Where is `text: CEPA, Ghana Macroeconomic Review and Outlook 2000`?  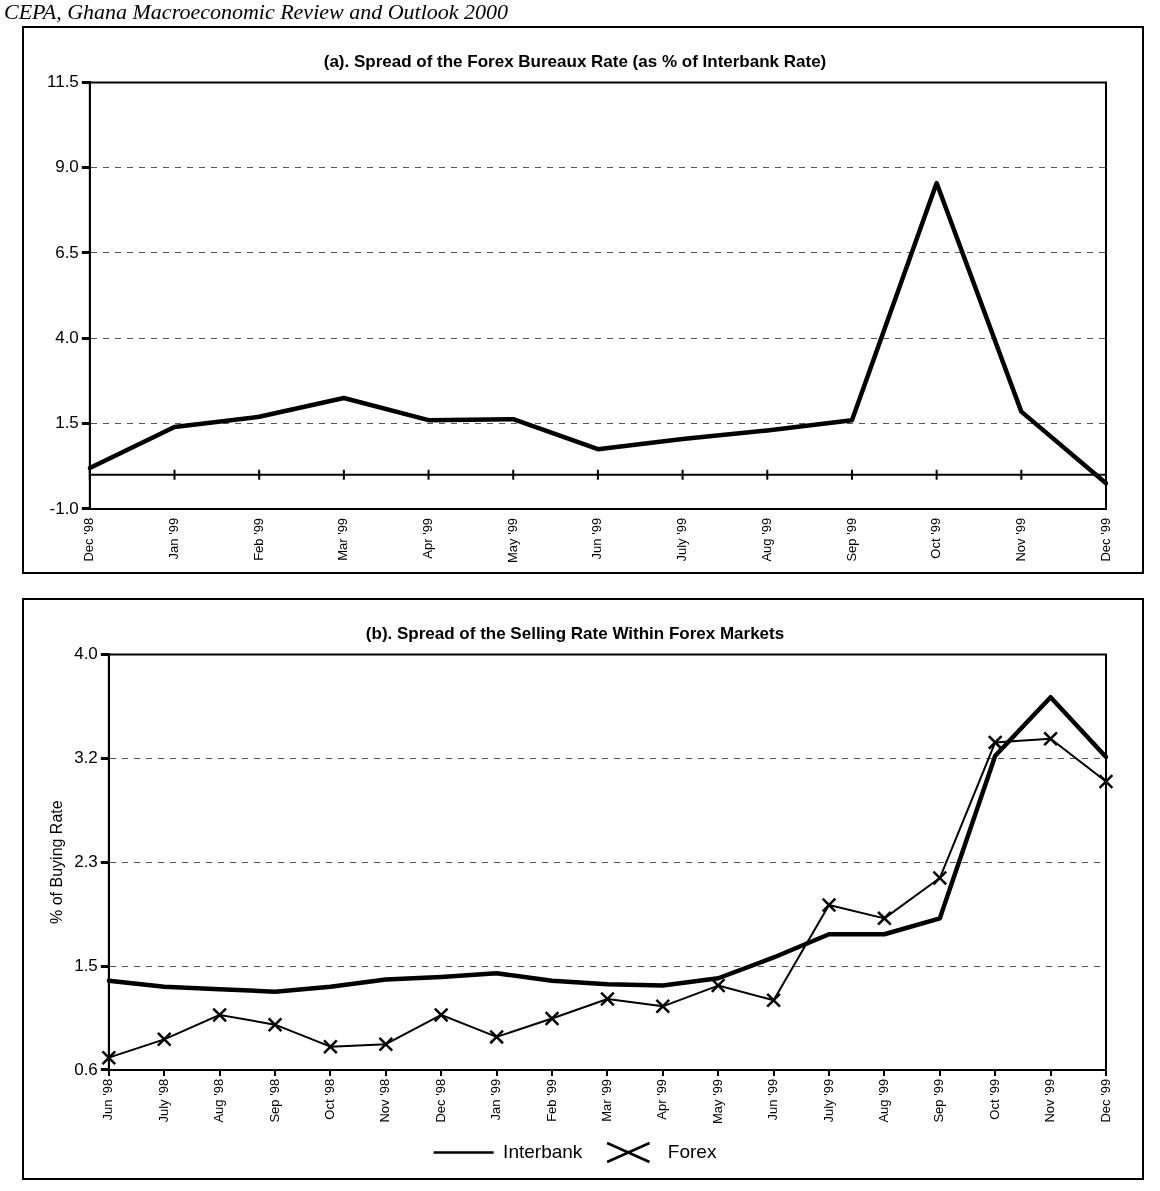 text: CEPA, Ghana Macroeconomic Review and Outlook 2000 is located at coordinates (256, 12).